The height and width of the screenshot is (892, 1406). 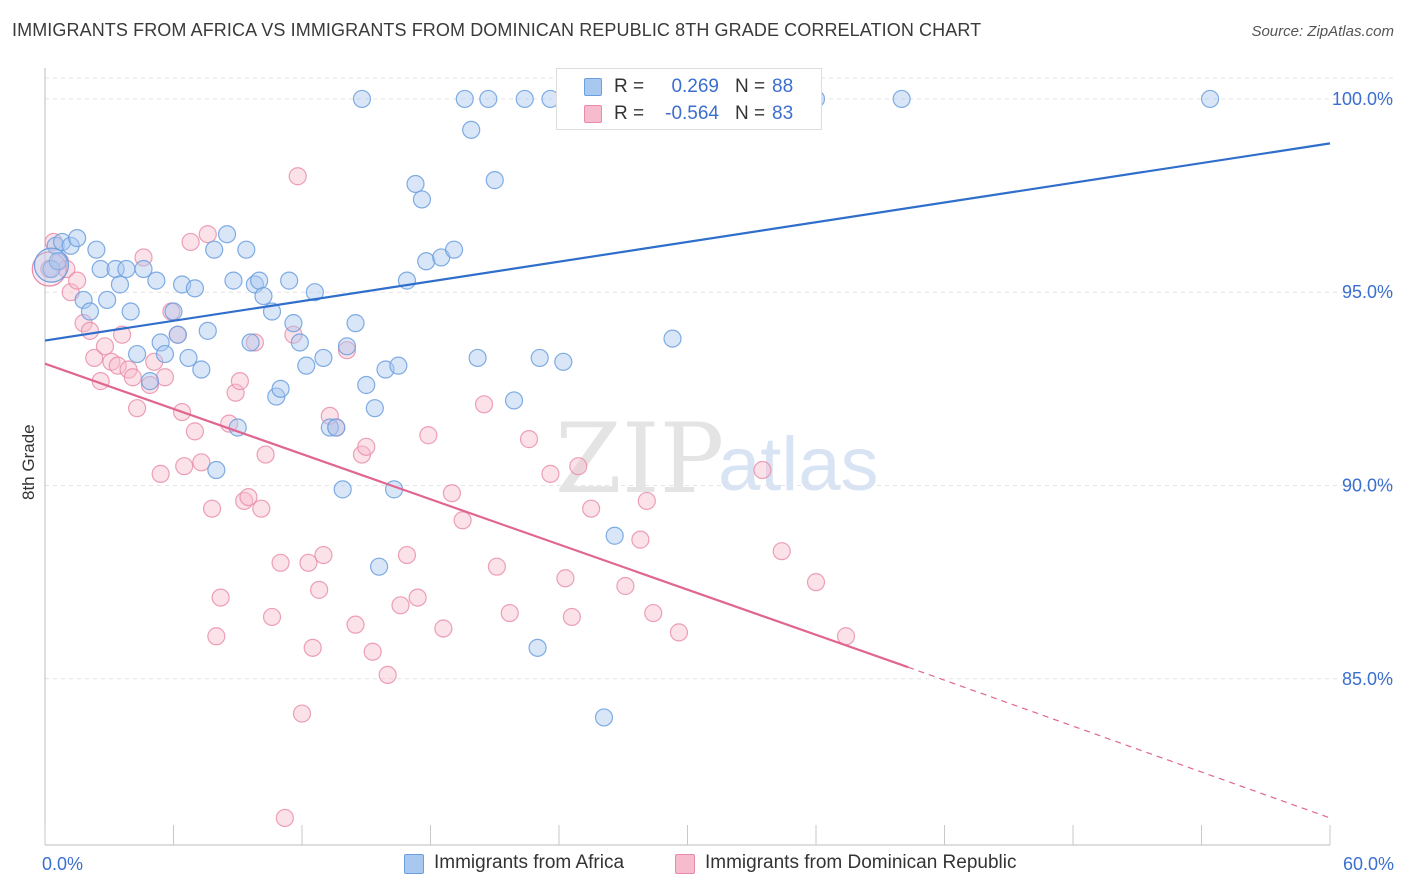 What do you see at coordinates (717, 459) in the screenshot?
I see `watermark: ZIP atlas` at bounding box center [717, 459].